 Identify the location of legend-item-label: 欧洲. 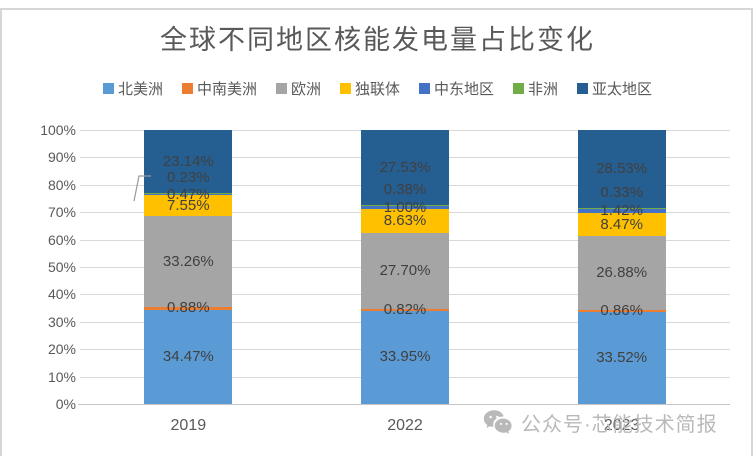
(305, 89).